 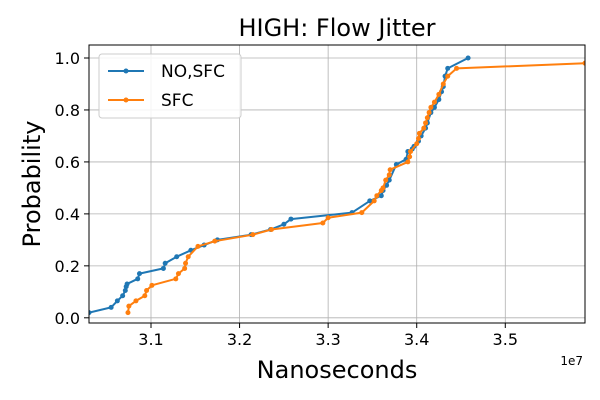 What do you see at coordinates (67, 318) in the screenshot?
I see `y-tick-label: 0.0` at bounding box center [67, 318].